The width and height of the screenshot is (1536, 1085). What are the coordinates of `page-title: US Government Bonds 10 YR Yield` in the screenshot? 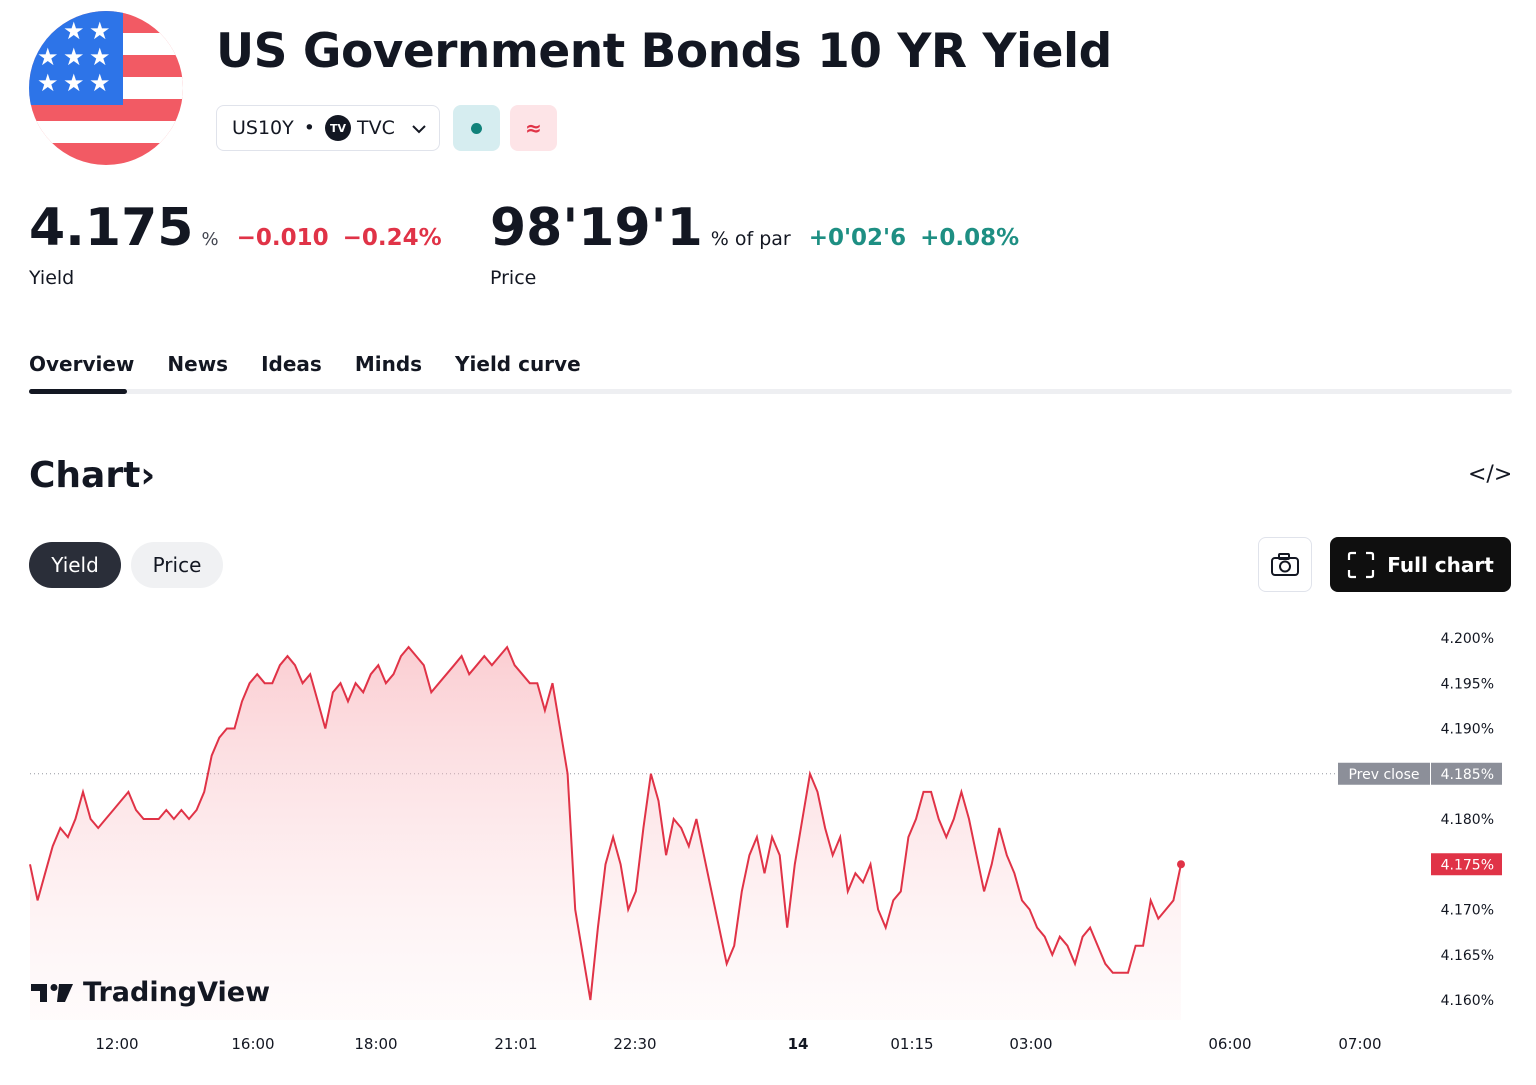 It's located at (664, 51).